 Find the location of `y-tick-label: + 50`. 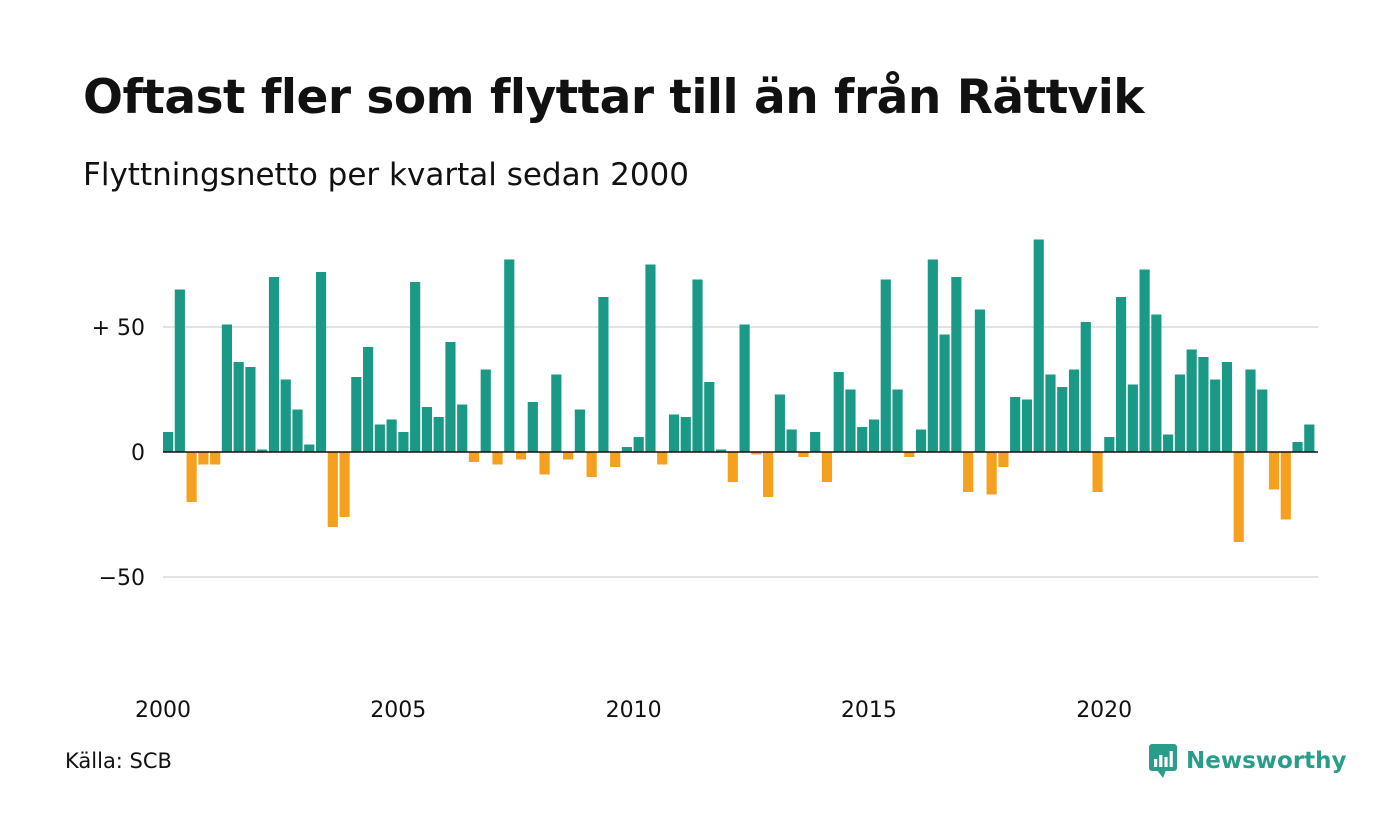

y-tick-label: + 50 is located at coordinates (118, 328).